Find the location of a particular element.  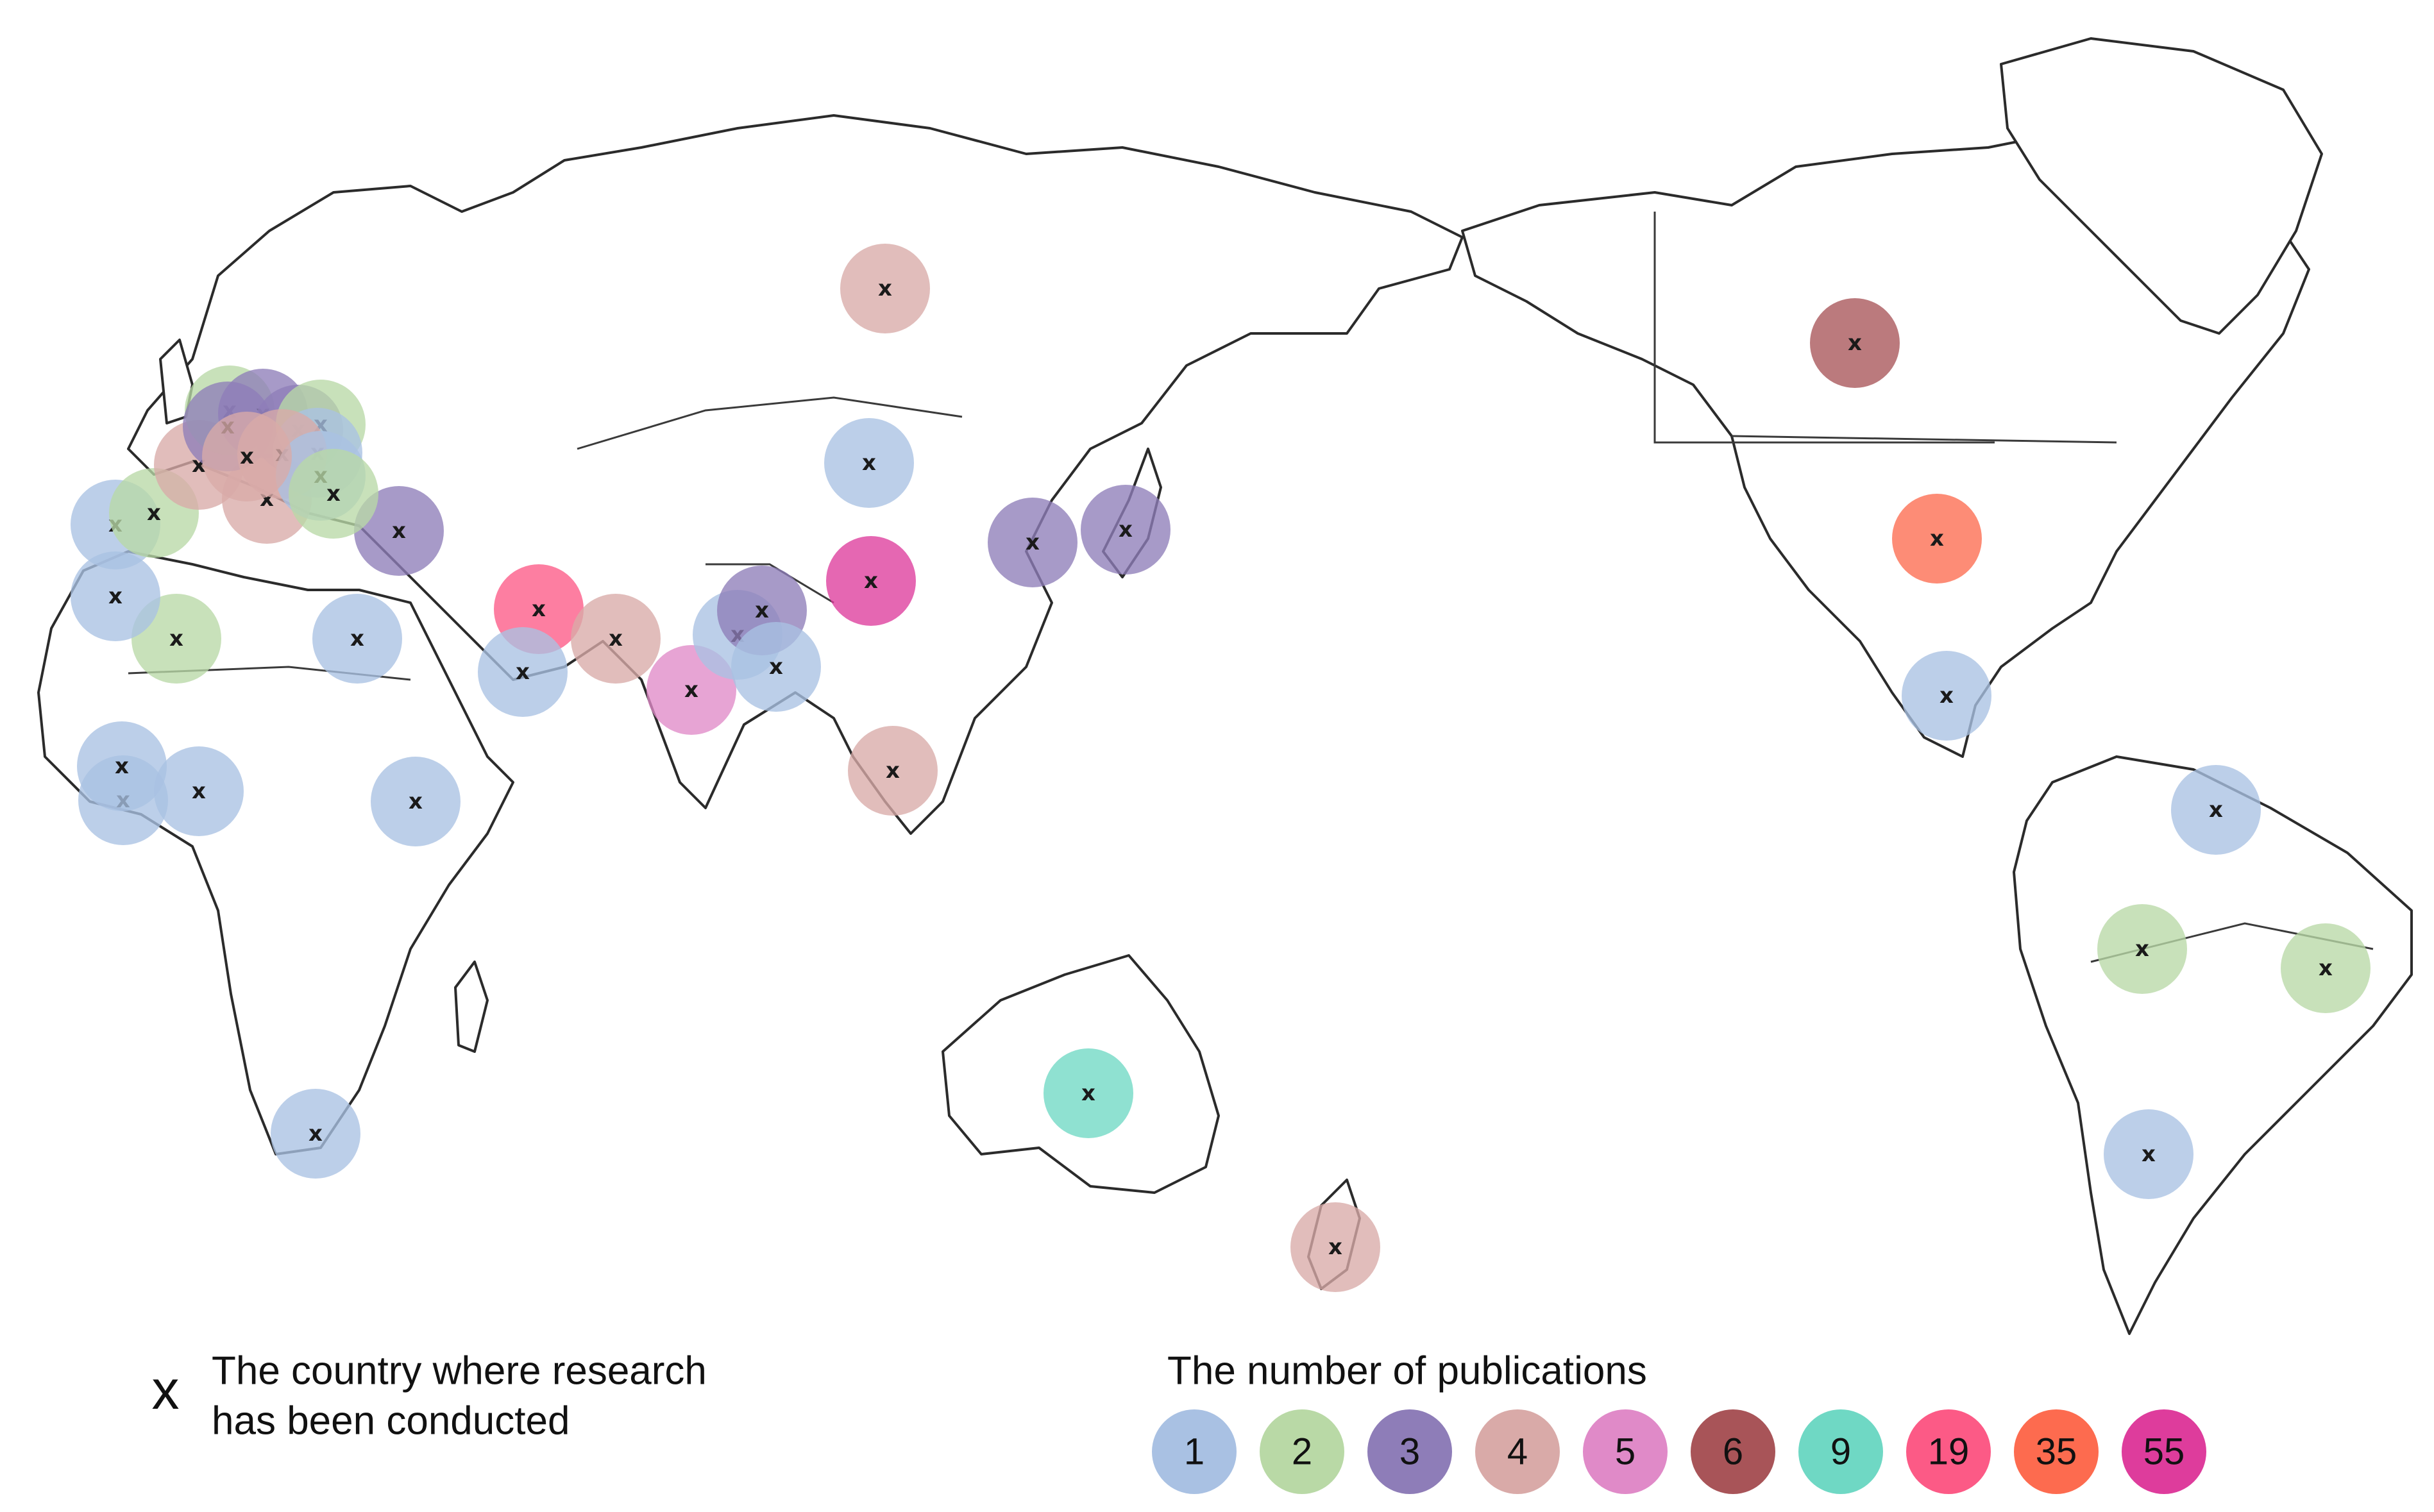

bubble-circle-egypt is located at coordinates (357, 639).